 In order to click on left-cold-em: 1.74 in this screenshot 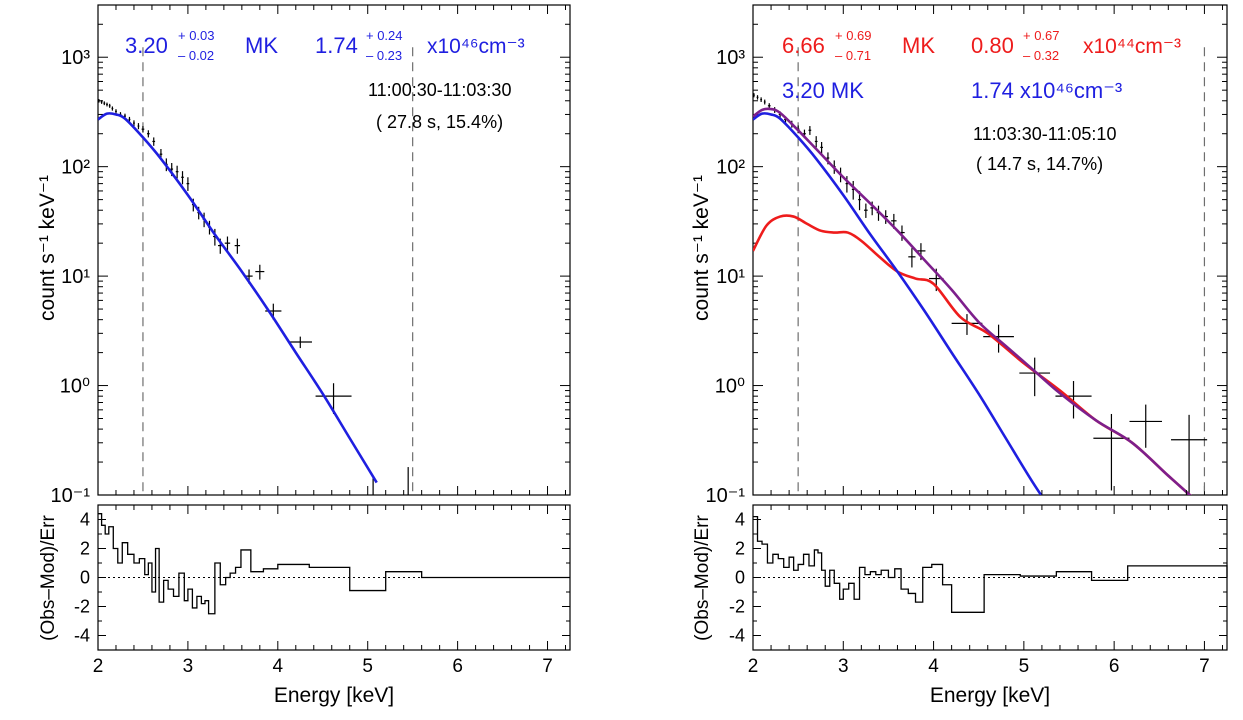, I will do `click(336, 45)`.